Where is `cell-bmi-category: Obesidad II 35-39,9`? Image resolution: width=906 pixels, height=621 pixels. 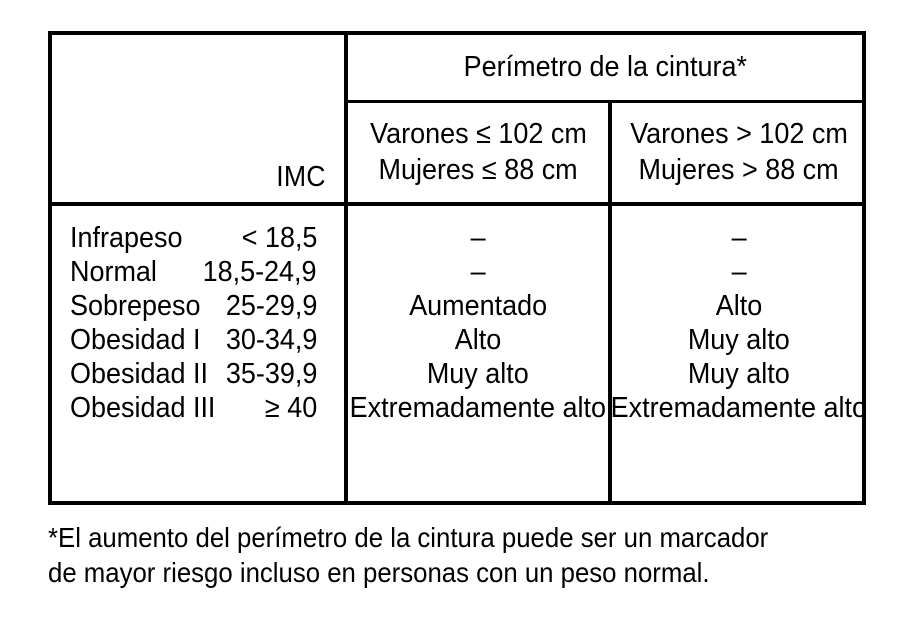
cell-bmi-category: Obesidad II 35-39,9 is located at coordinates (207, 374).